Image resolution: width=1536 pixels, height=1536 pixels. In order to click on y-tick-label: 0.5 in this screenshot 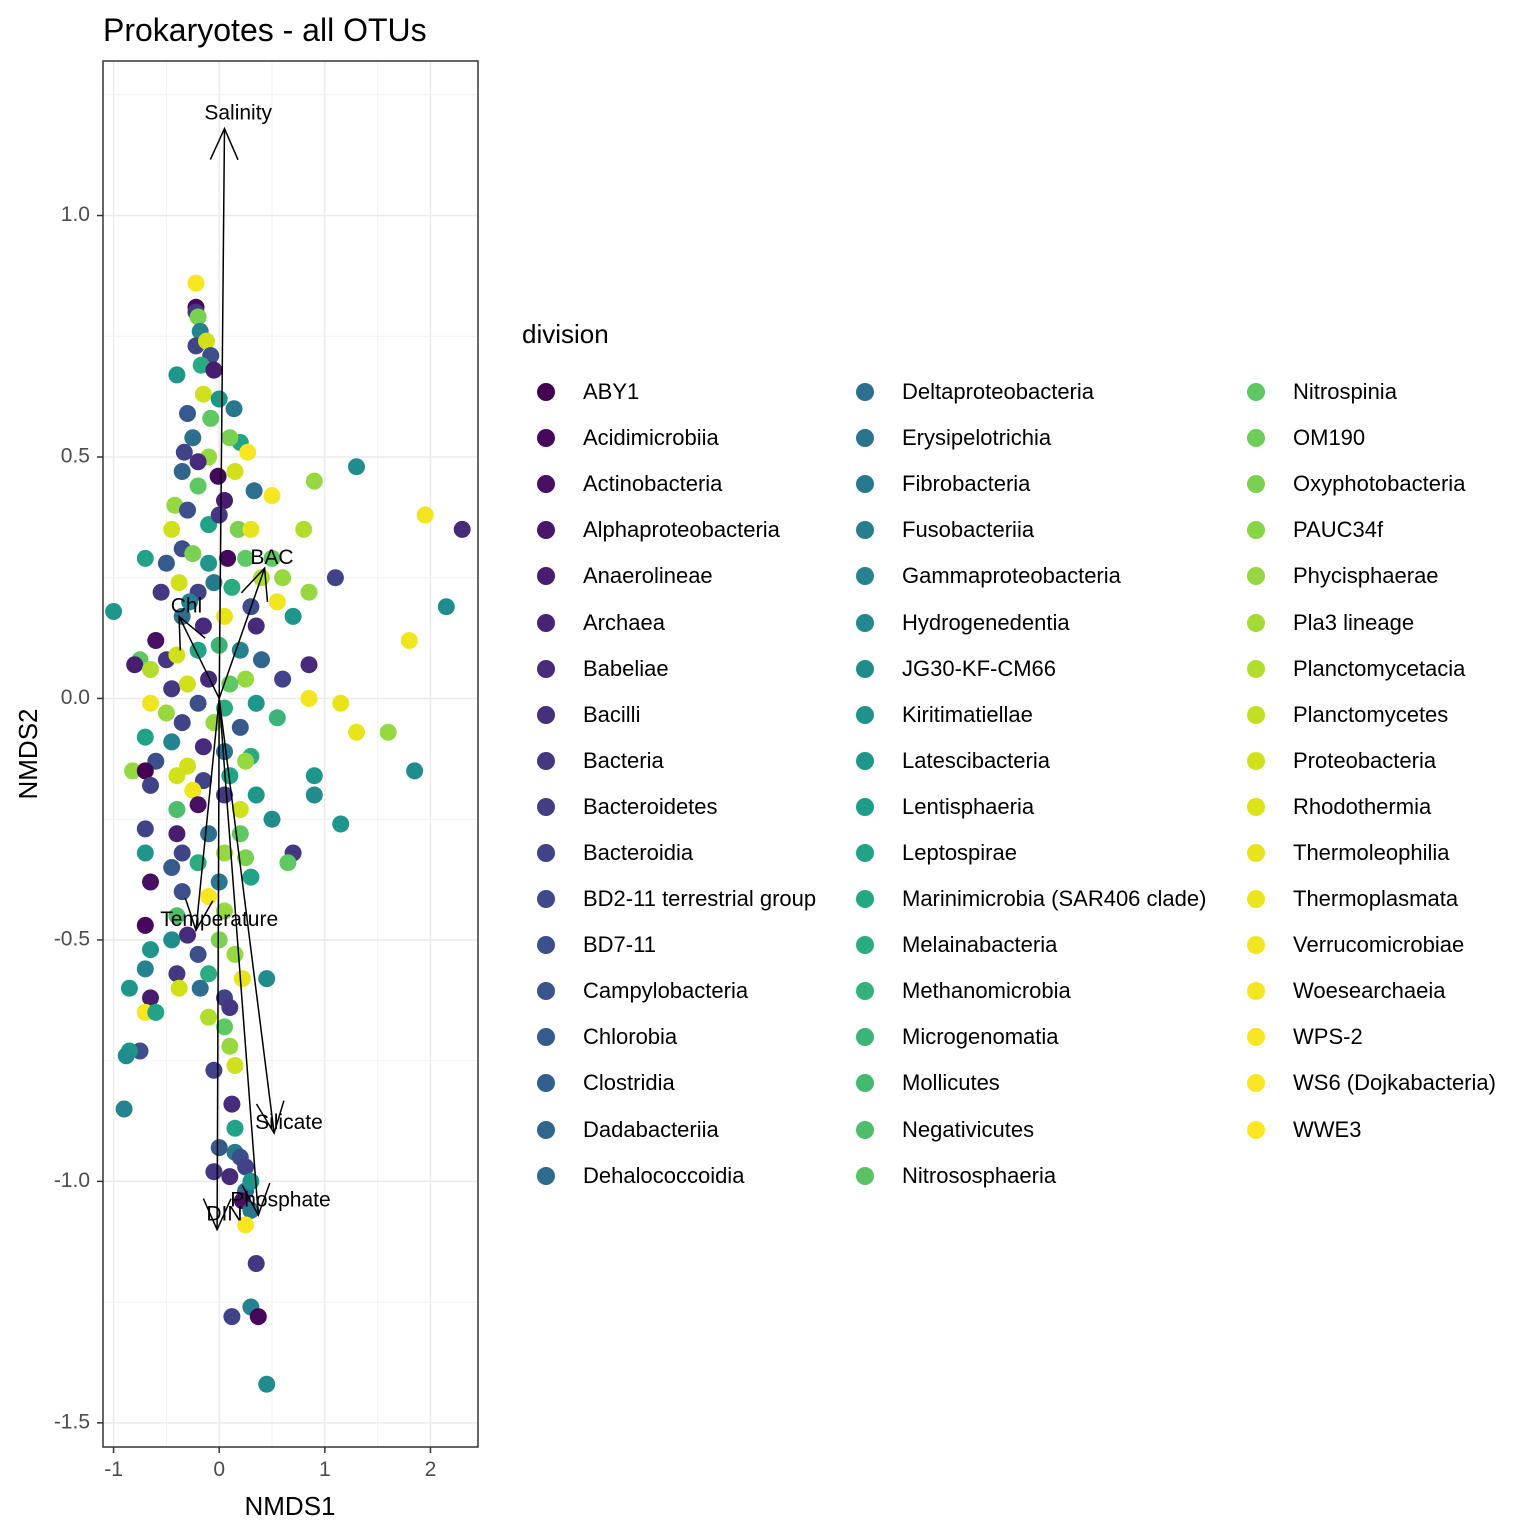, I will do `click(75, 456)`.